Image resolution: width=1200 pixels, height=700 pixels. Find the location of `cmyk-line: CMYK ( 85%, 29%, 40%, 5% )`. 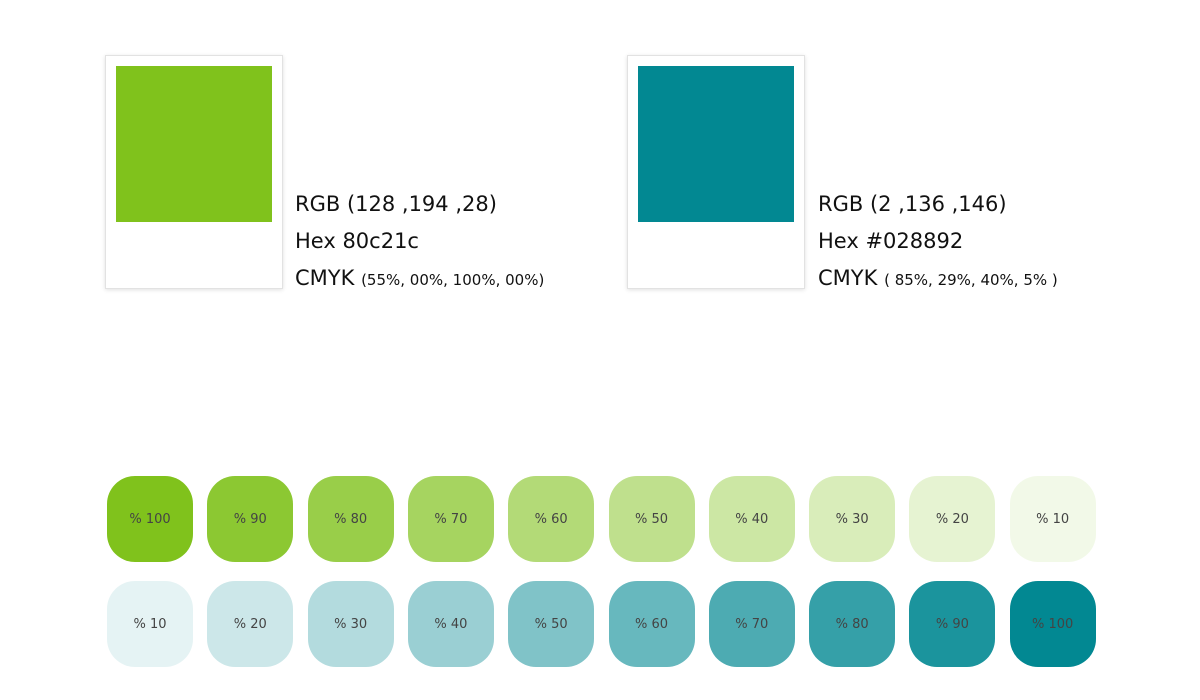

cmyk-line: CMYK ( 85%, 29%, 40%, 5% ) is located at coordinates (938, 279).